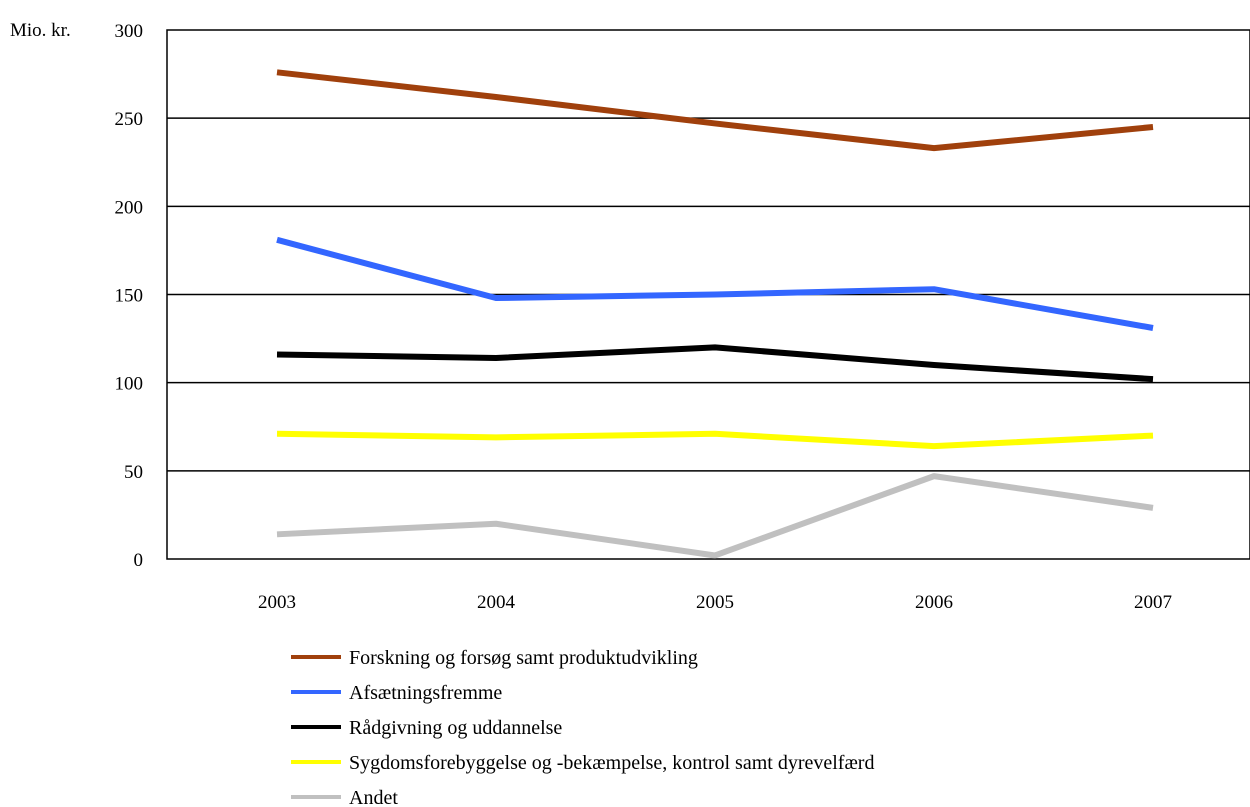 The width and height of the screenshot is (1250, 807). I want to click on x-tick-label: 2006, so click(934, 602).